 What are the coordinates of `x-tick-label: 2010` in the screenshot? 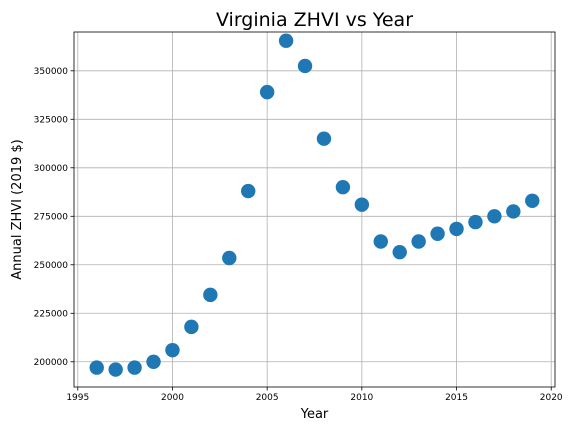 It's located at (361, 398).